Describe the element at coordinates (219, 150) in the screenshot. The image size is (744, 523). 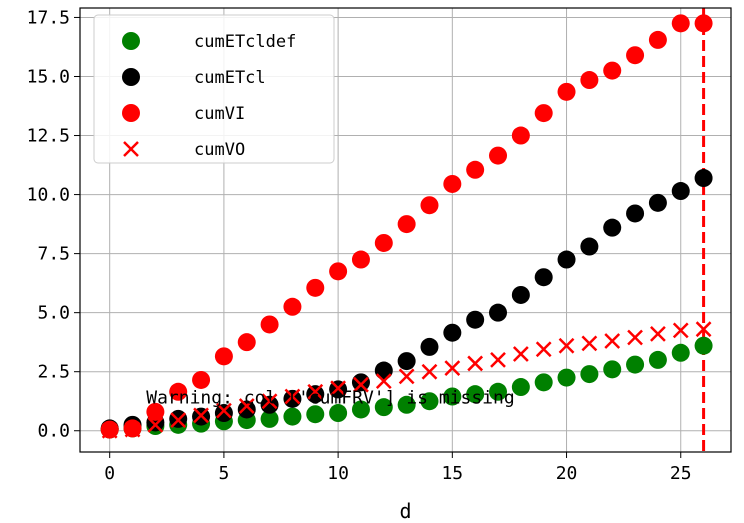
I see `legend-label: cumVO` at that location.